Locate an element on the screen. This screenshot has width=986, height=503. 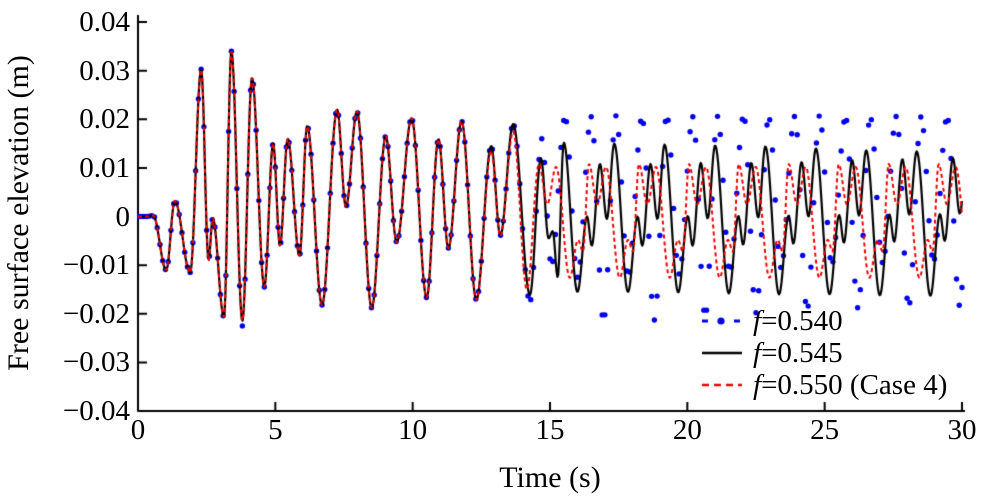
y-tick-label: 0.04 is located at coordinates (104, 22).